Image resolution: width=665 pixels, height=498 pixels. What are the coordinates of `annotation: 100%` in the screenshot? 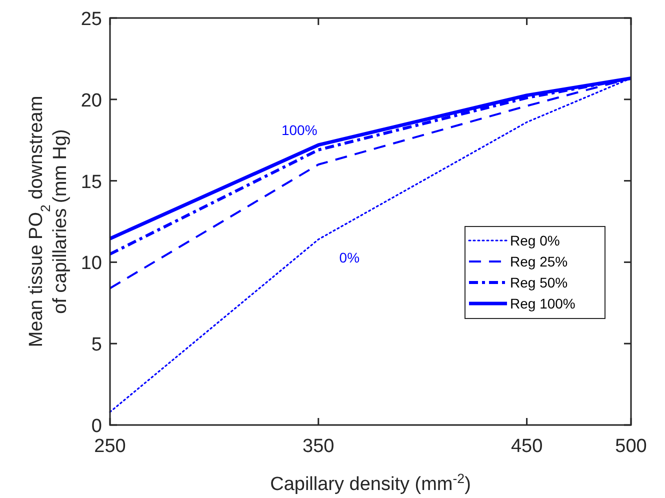 It's located at (299, 130).